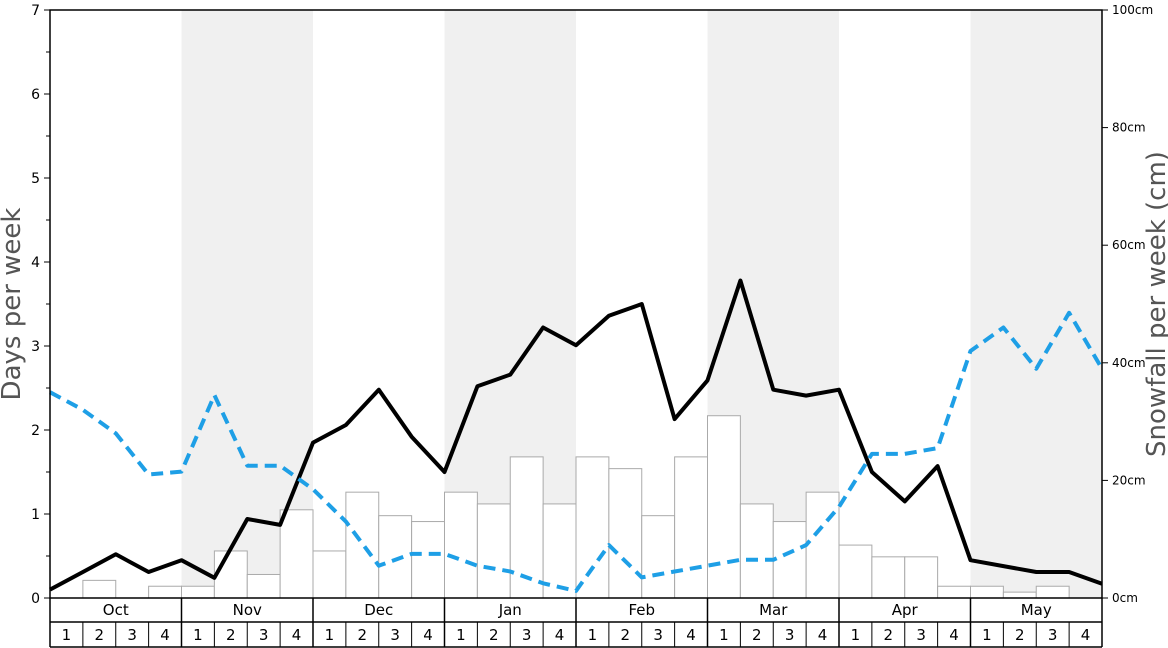 The image size is (1168, 648). I want to click on left-axis-tick-label: 5, so click(35, 179).